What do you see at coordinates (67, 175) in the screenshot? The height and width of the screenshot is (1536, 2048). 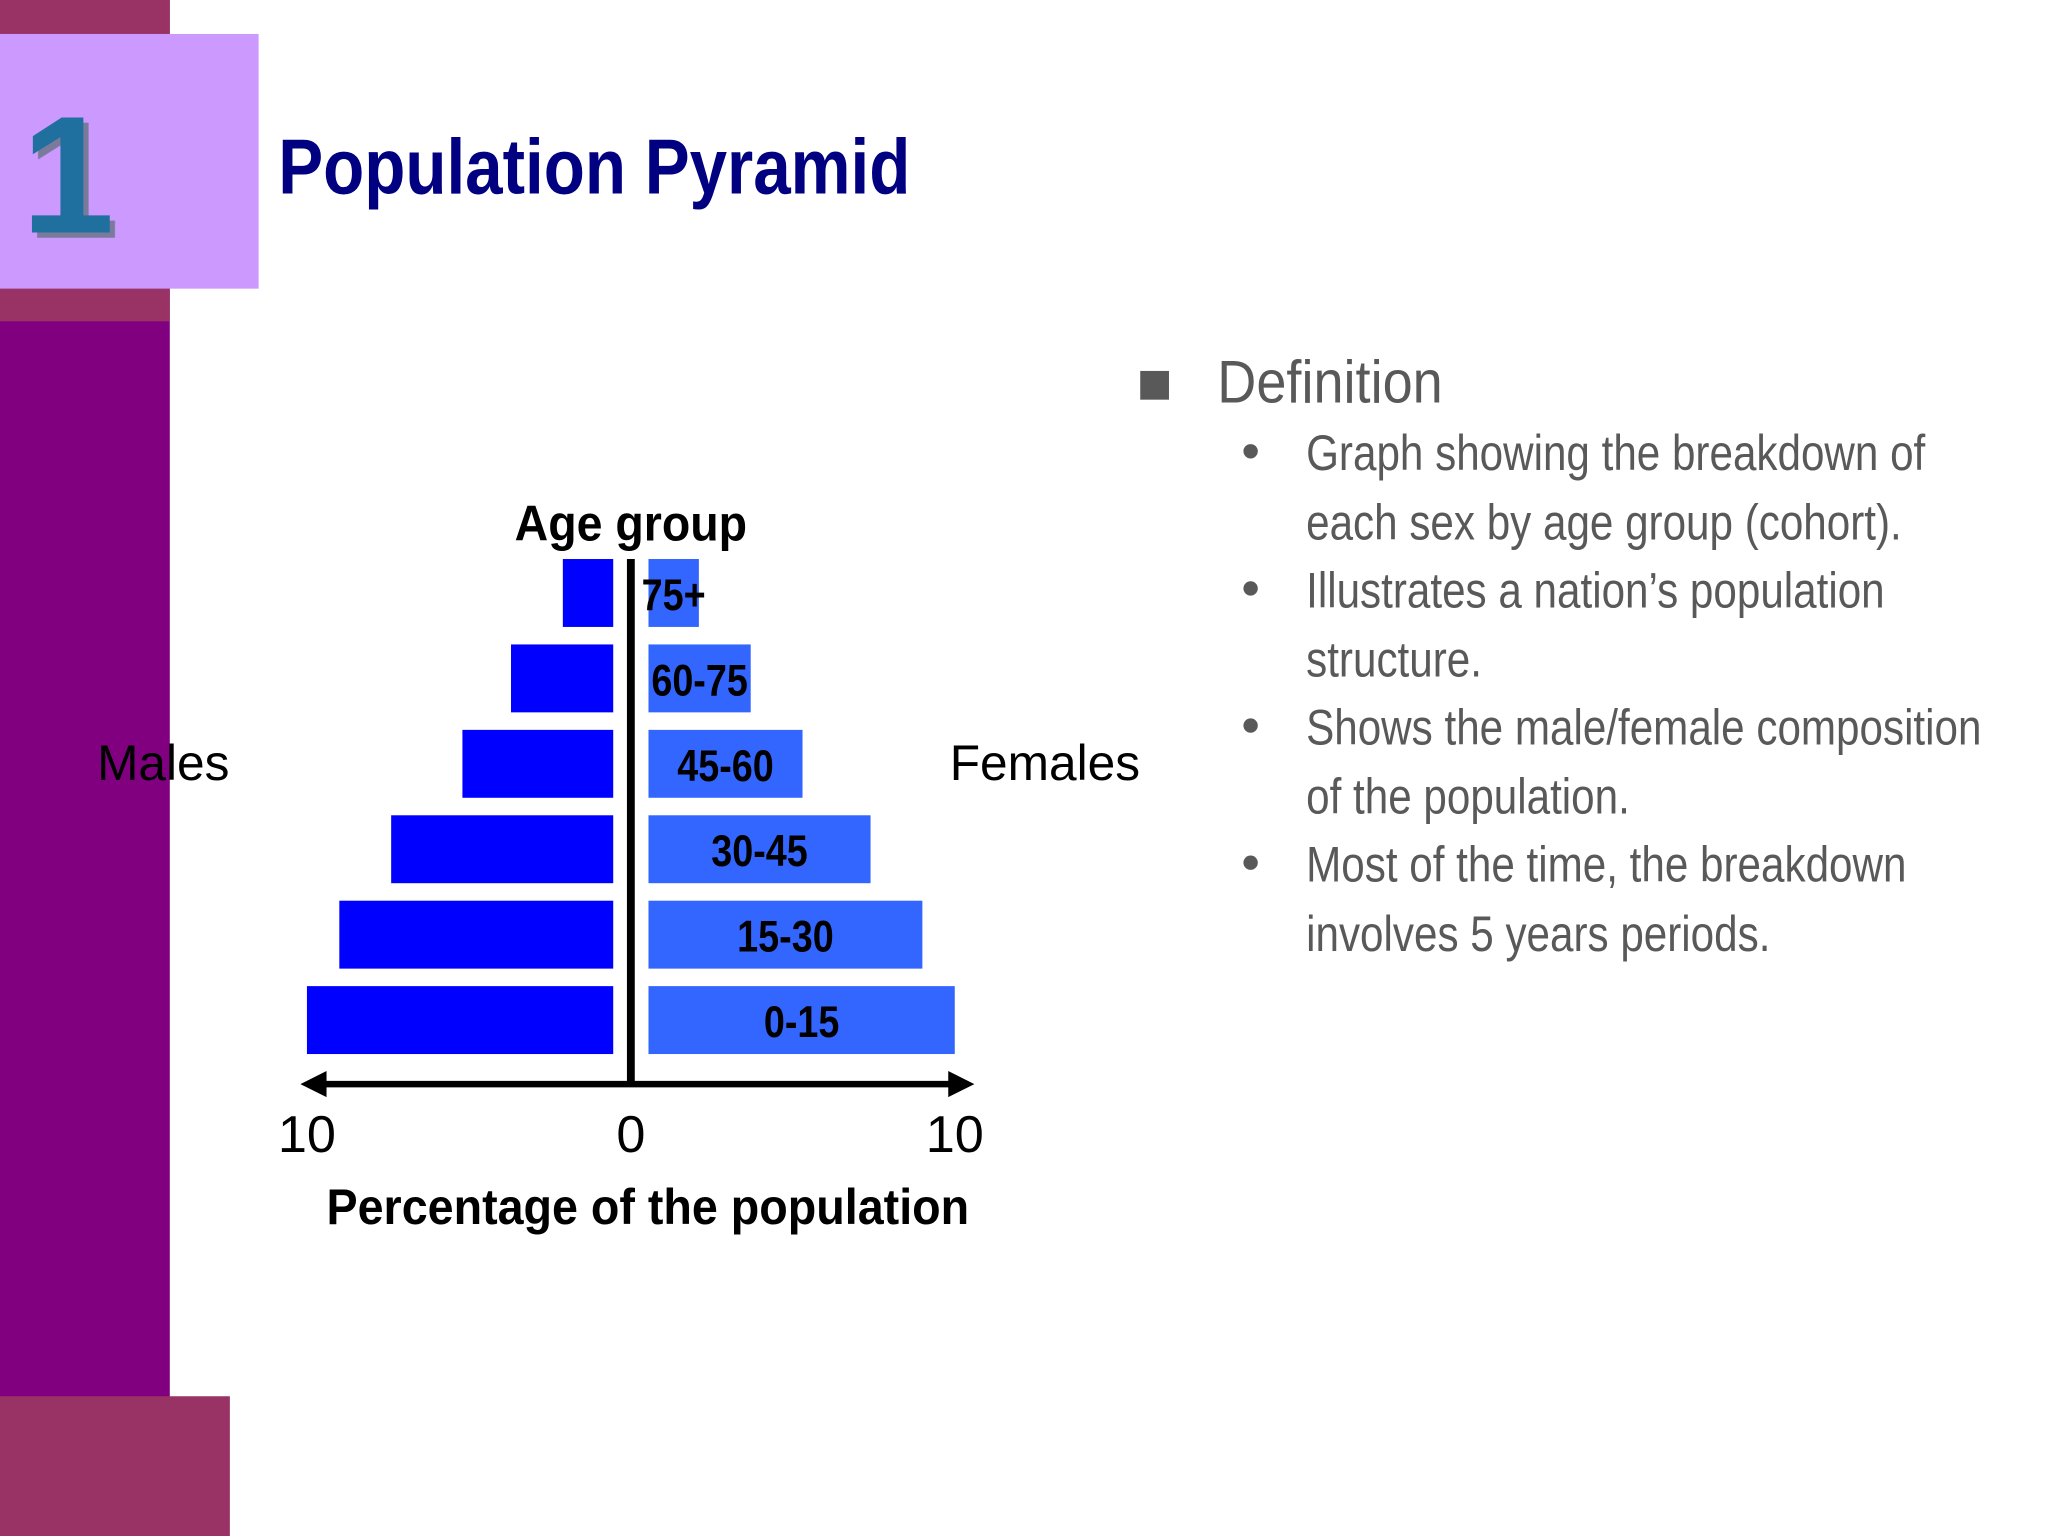 I see `slide-number: 1` at bounding box center [67, 175].